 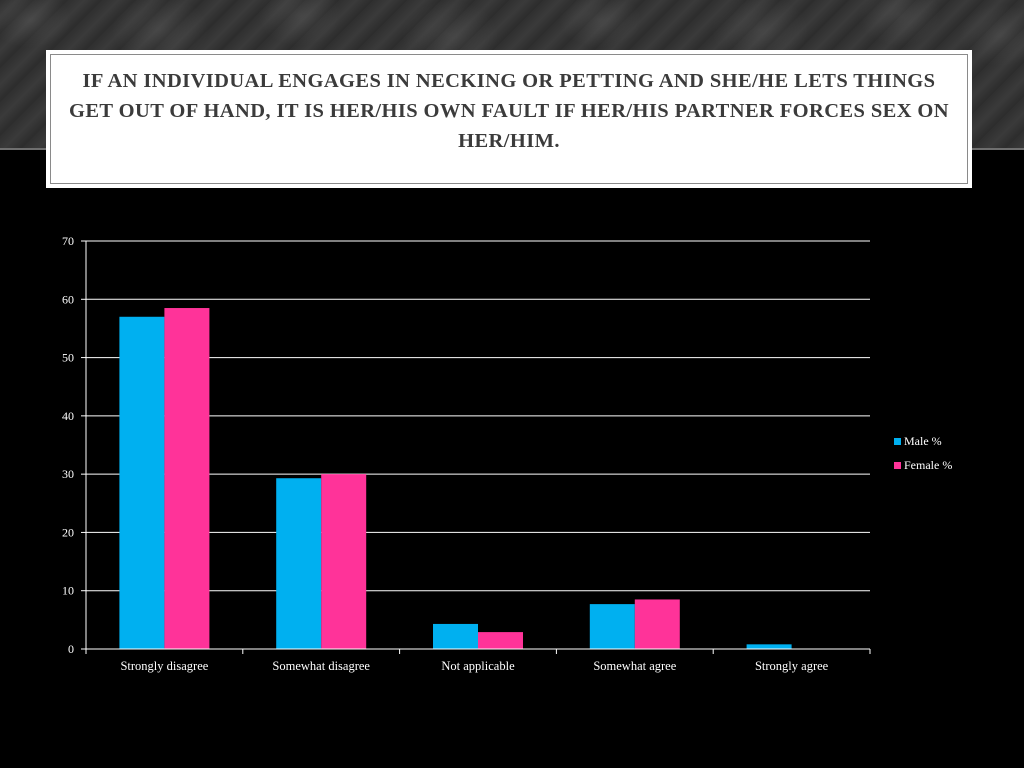 I want to click on y-tick-label: 70, so click(x=68, y=241).